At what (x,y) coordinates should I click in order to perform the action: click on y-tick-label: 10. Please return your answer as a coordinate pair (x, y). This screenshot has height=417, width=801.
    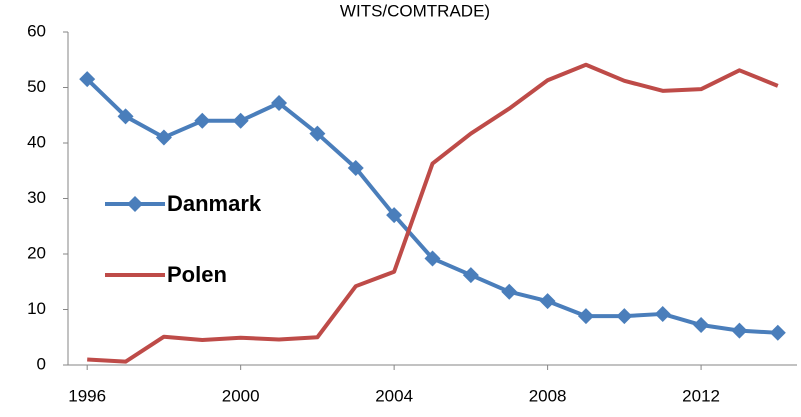
    Looking at the image, I should click on (36, 308).